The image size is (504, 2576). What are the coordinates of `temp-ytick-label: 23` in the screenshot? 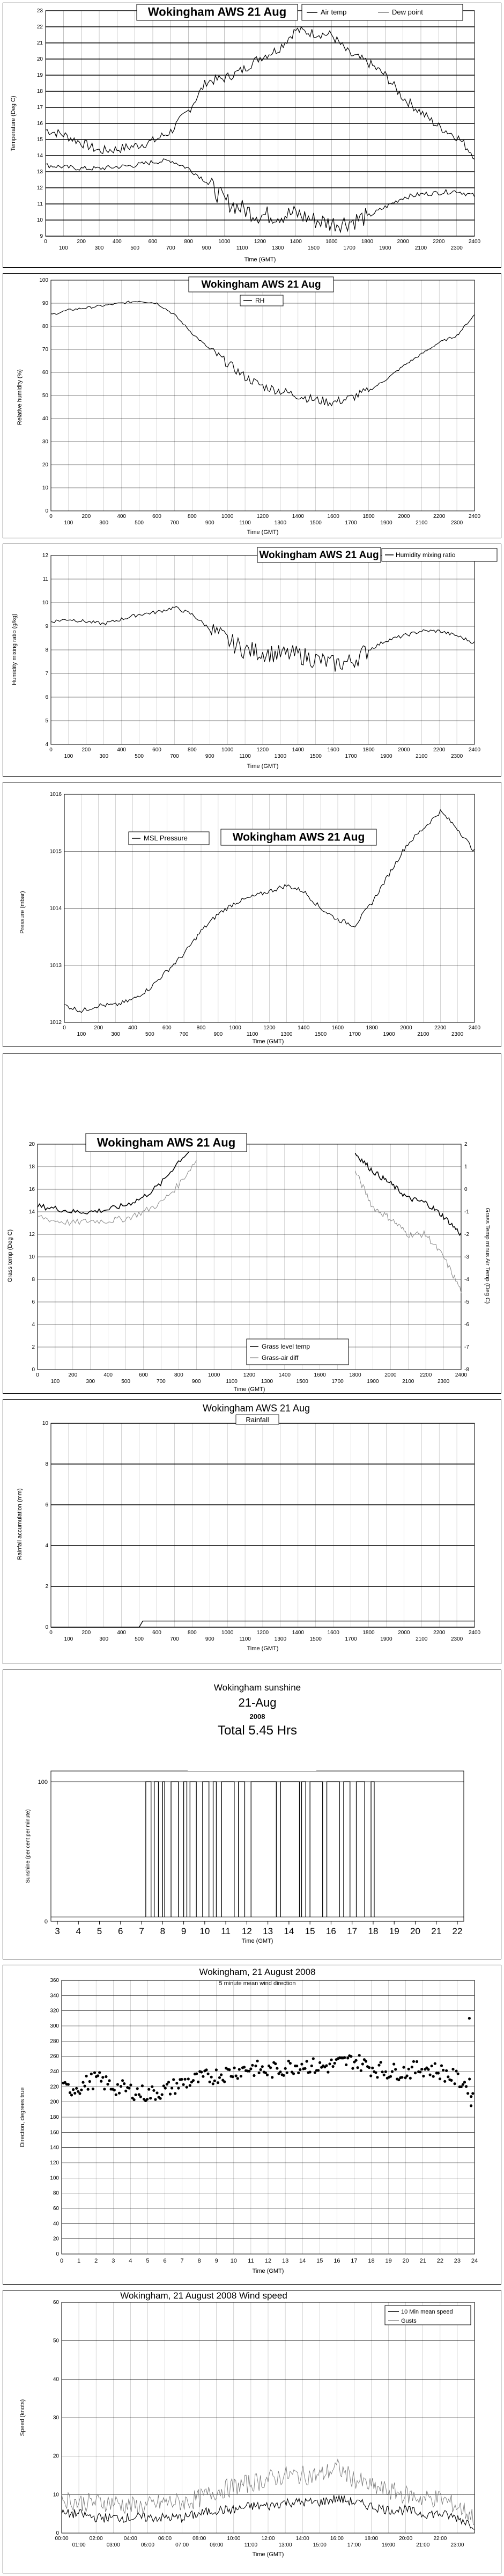 It's located at (40, 11).